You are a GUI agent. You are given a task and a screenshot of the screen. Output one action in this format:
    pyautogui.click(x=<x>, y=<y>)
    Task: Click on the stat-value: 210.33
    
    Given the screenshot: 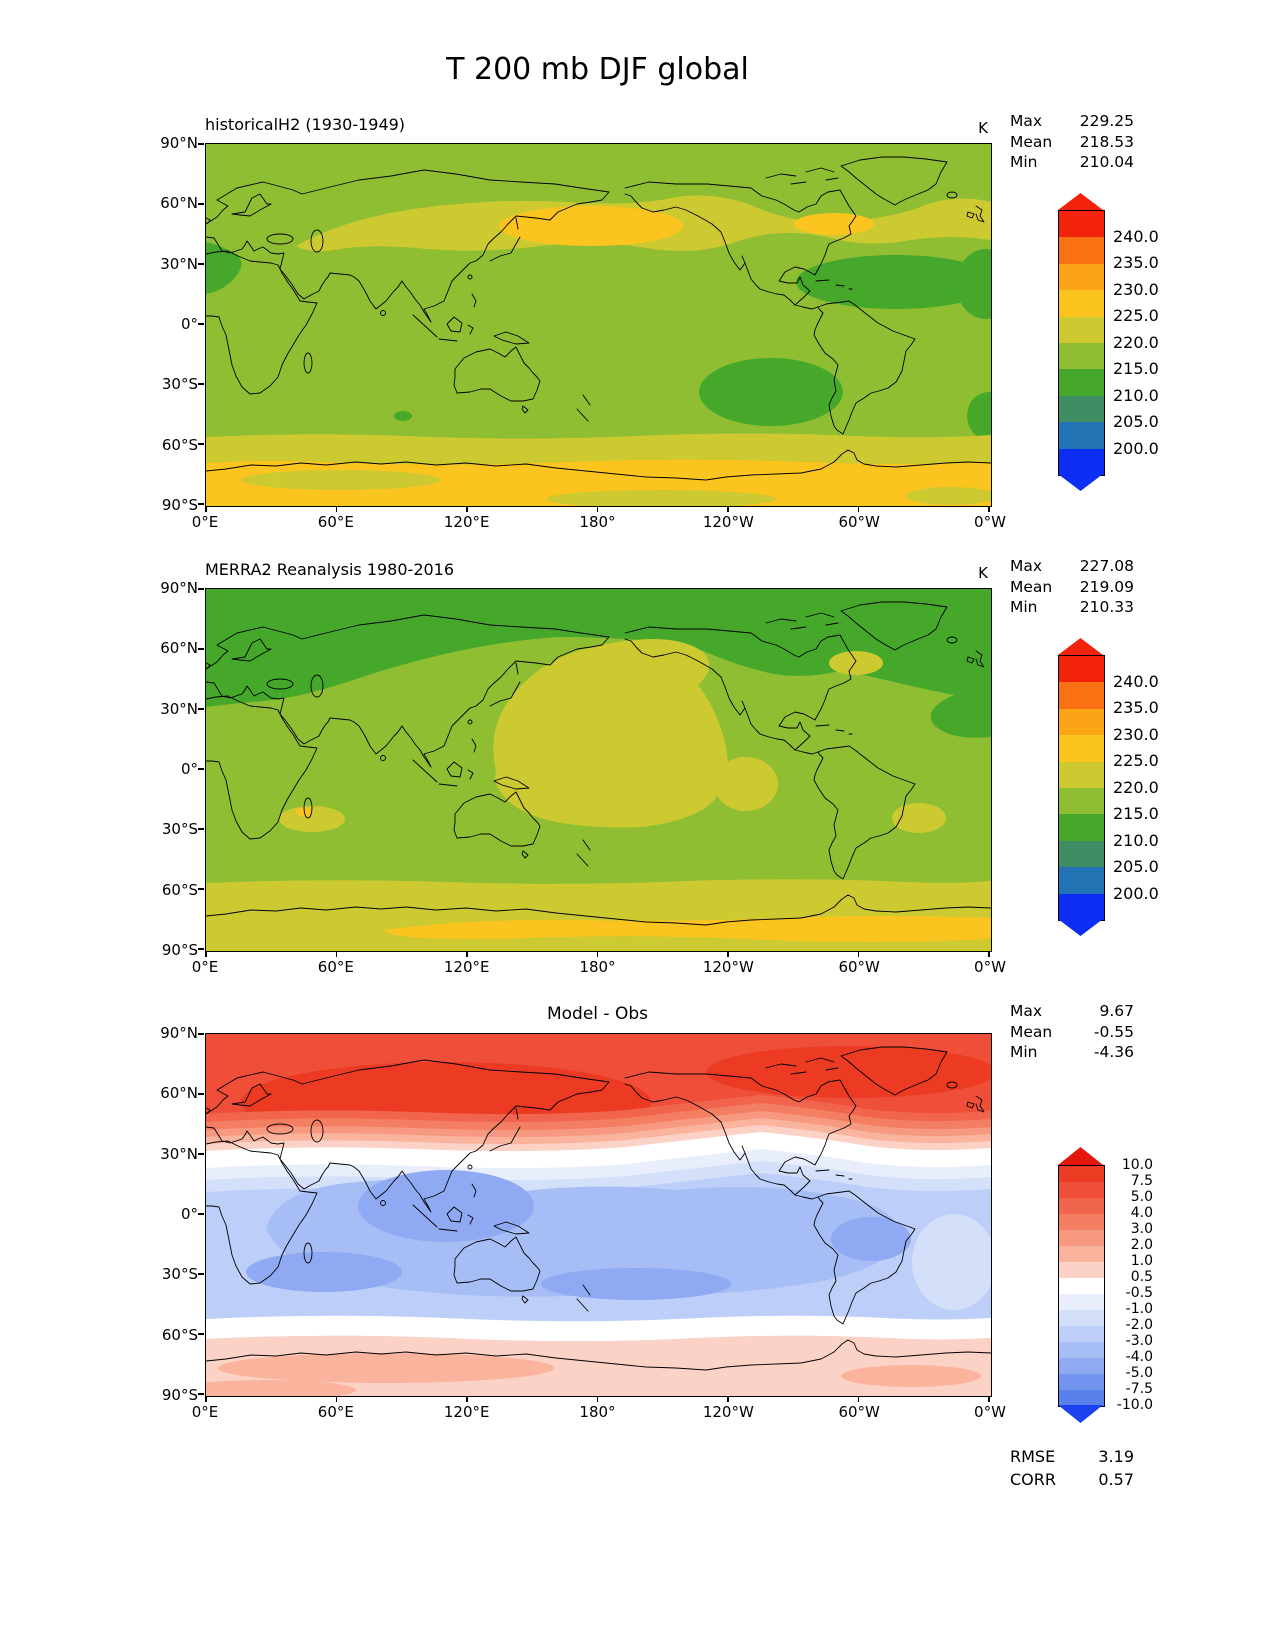 What is the action you would take?
    pyautogui.click(x=1106, y=607)
    